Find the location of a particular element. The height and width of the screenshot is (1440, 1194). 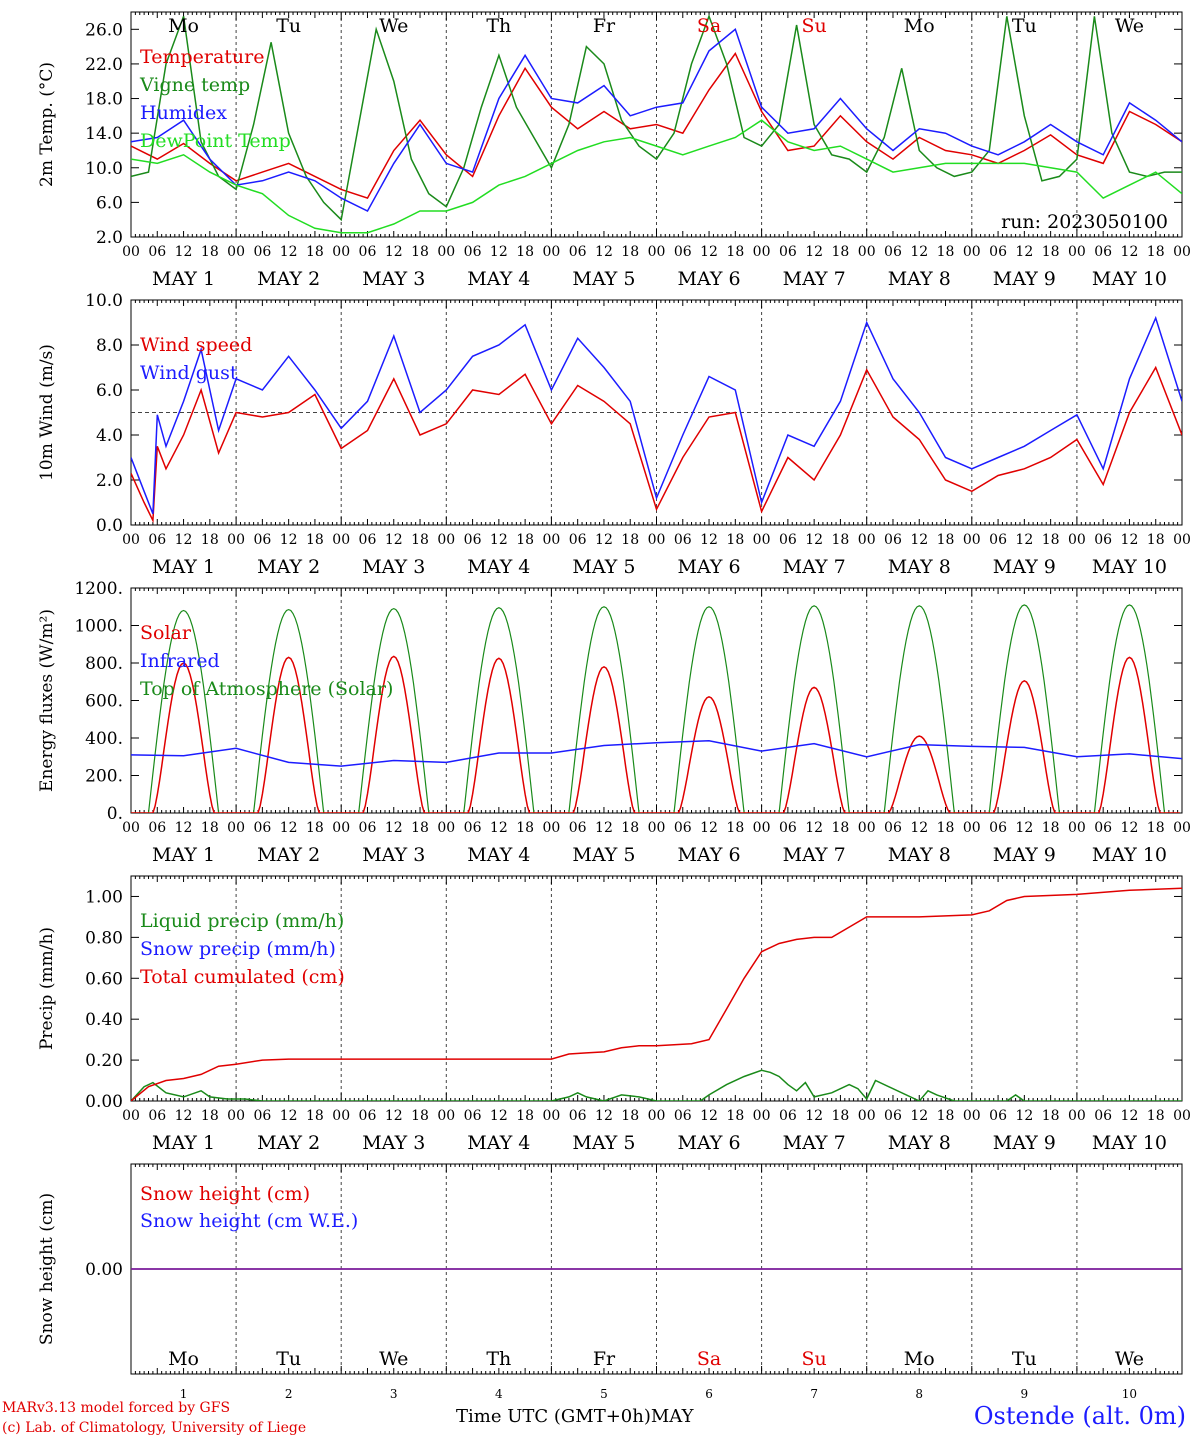

legend-entry: Snow precip (mm/h) is located at coordinates (238, 949).